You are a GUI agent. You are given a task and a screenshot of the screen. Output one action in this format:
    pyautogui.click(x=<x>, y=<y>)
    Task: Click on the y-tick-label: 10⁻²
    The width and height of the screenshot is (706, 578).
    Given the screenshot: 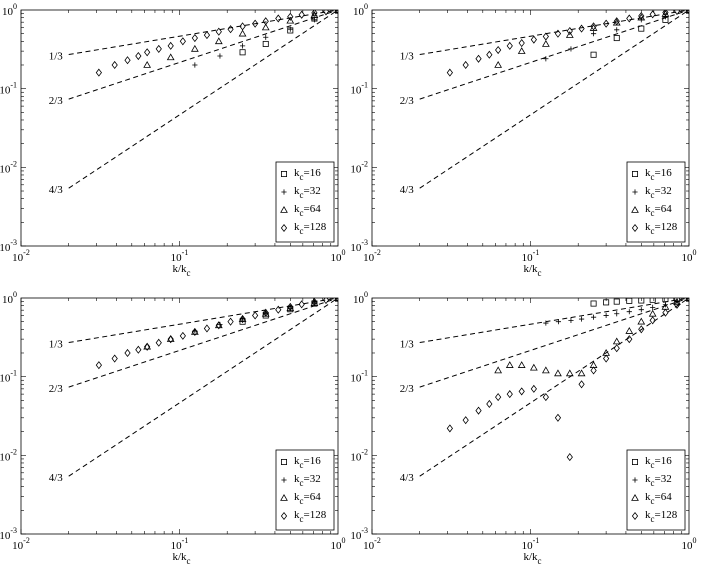 What is the action you would take?
    pyautogui.click(x=8, y=455)
    